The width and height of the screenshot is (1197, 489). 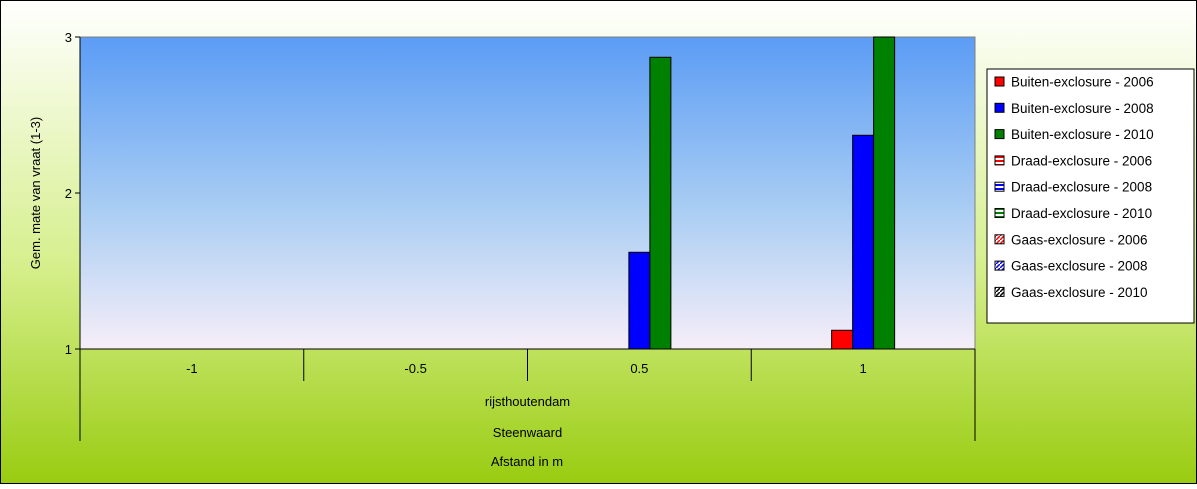 What do you see at coordinates (1081, 213) in the screenshot?
I see `legend-label: Draad-exclosure - 2010` at bounding box center [1081, 213].